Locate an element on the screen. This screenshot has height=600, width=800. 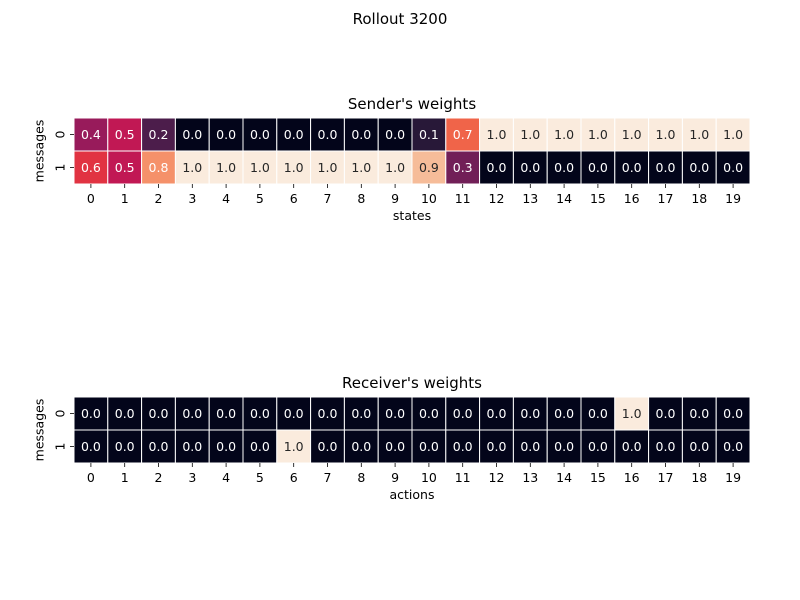
receiver-x-tick-label: 8 is located at coordinates (361, 477).